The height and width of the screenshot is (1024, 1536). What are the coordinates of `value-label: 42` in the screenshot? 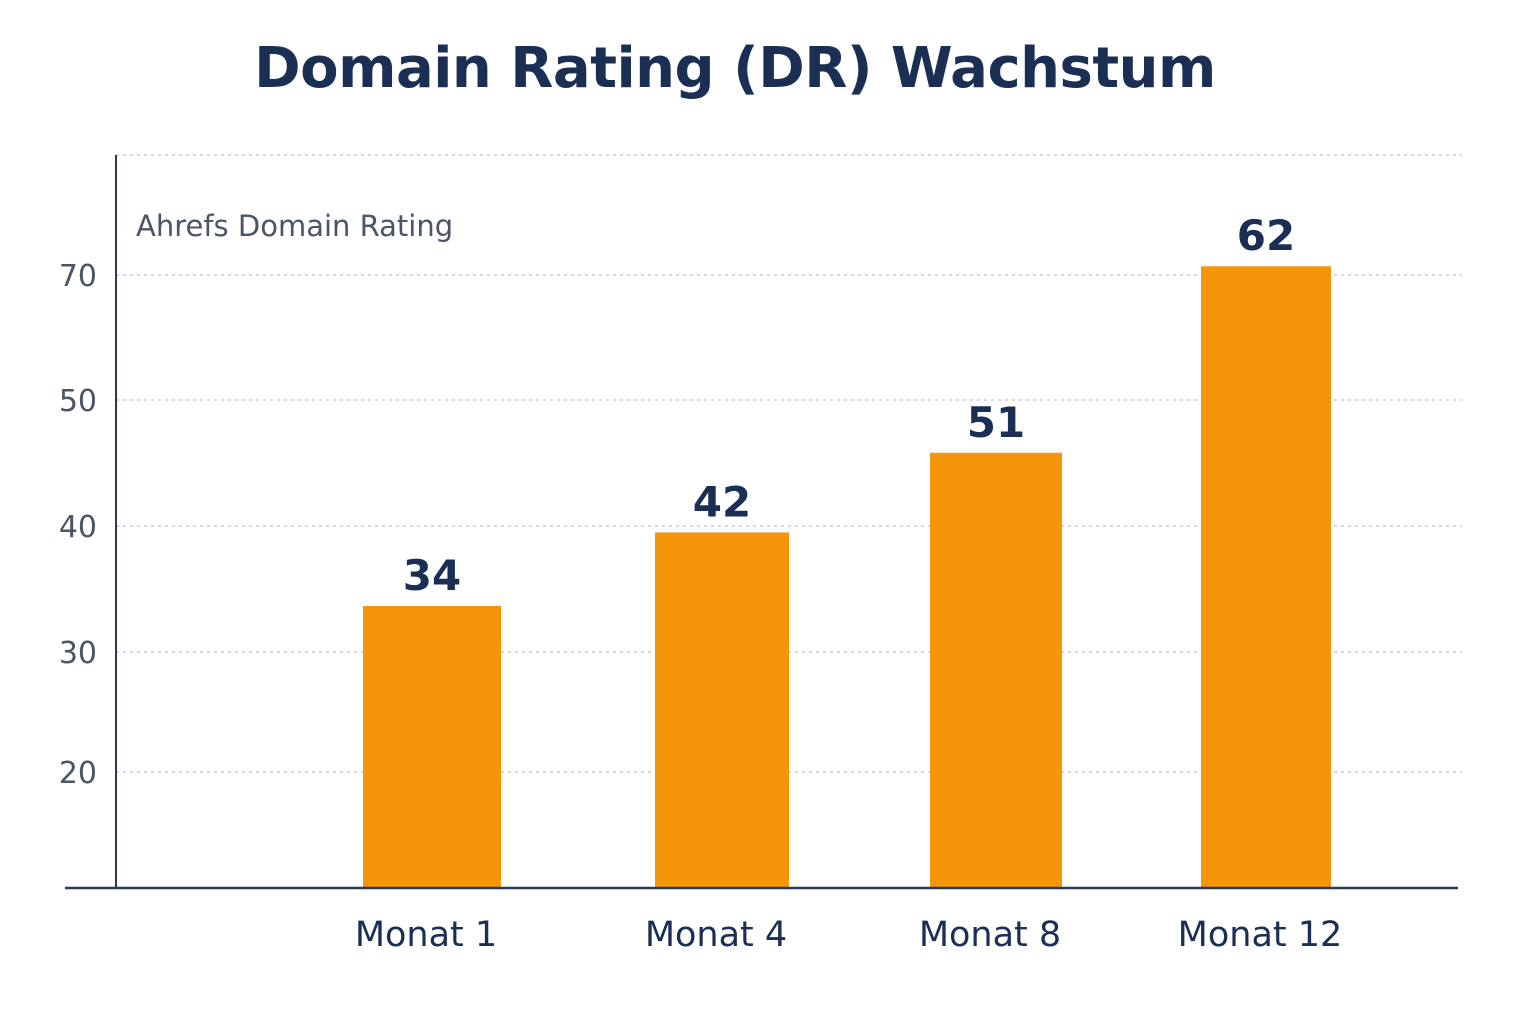 It's located at (722, 501).